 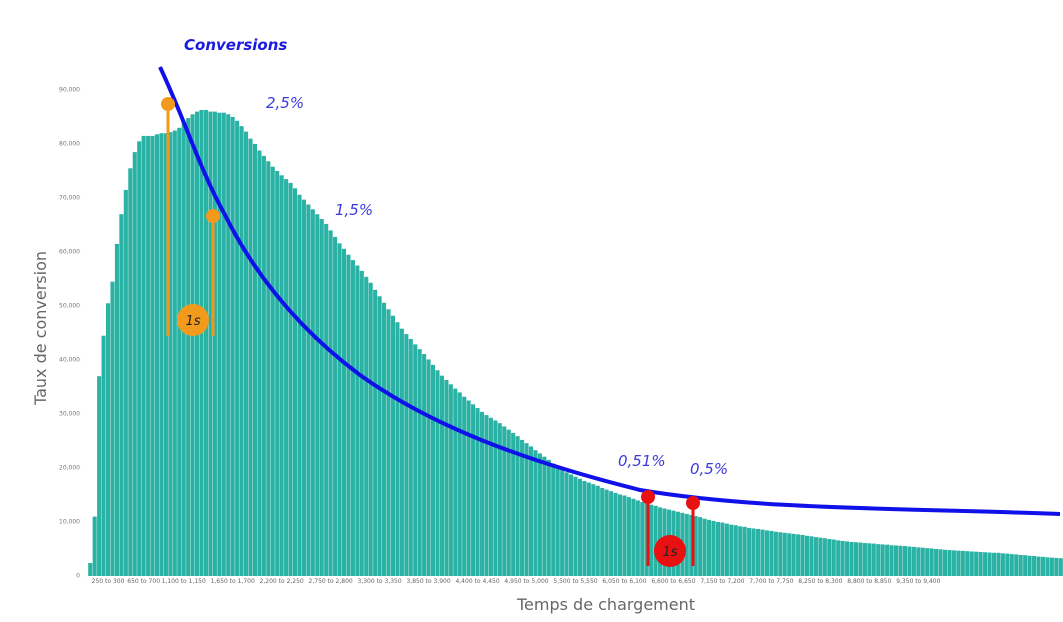 What do you see at coordinates (575, 581) in the screenshot?
I see `x-tick-label: 5,500 to 5,550` at bounding box center [575, 581].